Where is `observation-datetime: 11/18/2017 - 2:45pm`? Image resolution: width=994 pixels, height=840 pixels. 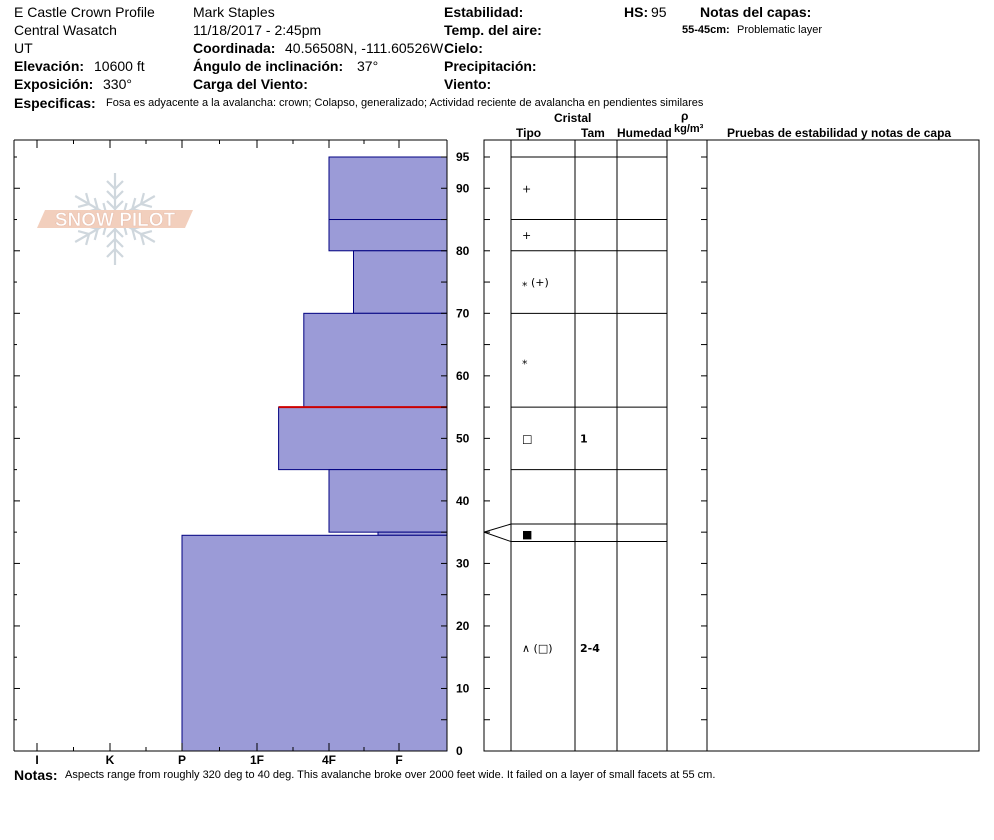 observation-datetime: 11/18/2017 - 2:45pm is located at coordinates (257, 30).